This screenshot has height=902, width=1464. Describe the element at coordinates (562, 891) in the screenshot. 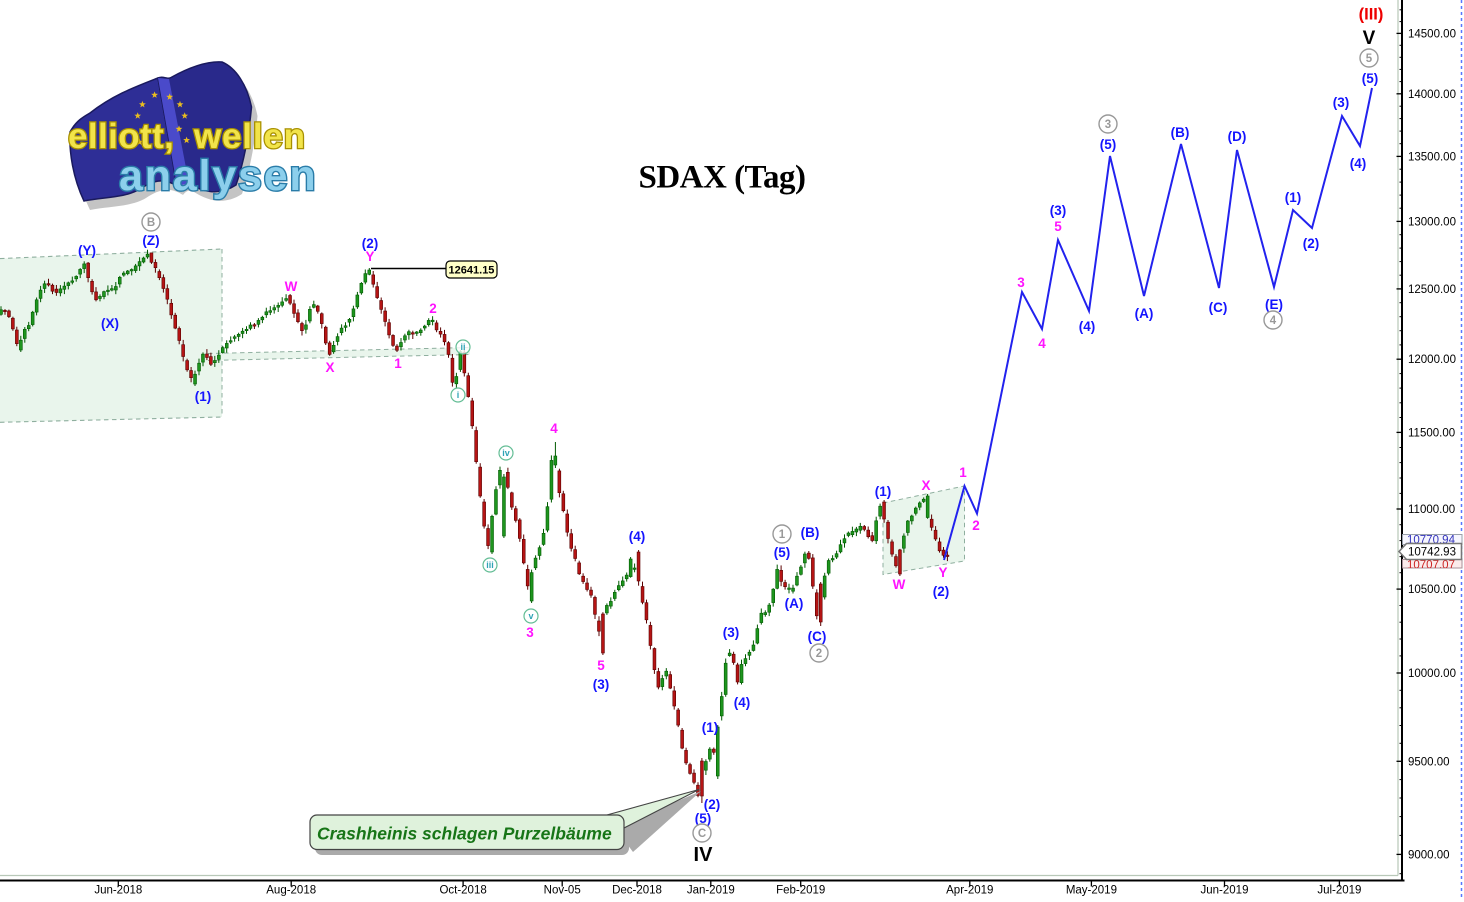

I see `svg-text: Nov-05` at that location.